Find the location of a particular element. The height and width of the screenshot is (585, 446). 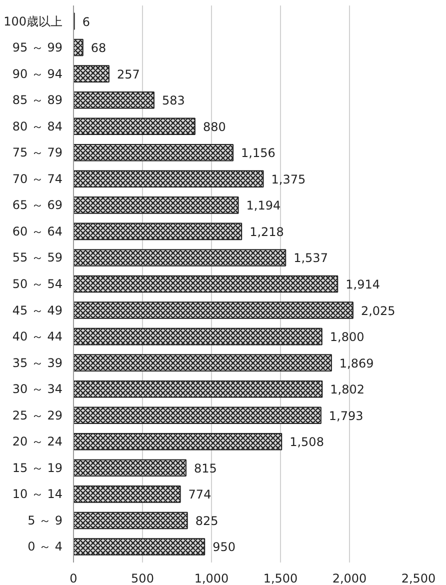

data-label: 1,218 is located at coordinates (267, 231).